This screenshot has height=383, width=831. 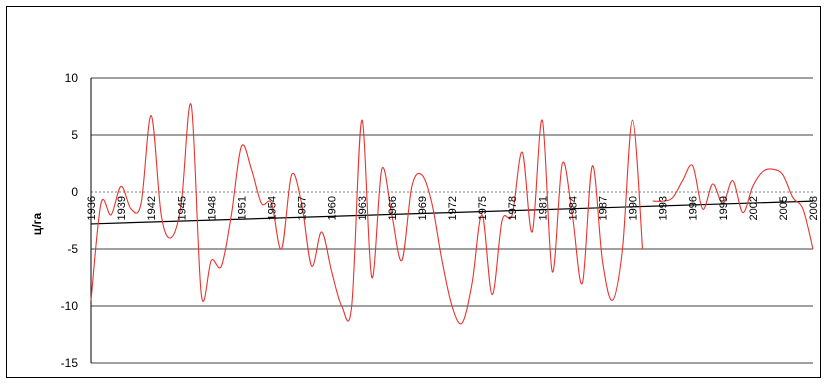 What do you see at coordinates (694, 208) in the screenshot?
I see `x-tick-label: 1996` at bounding box center [694, 208].